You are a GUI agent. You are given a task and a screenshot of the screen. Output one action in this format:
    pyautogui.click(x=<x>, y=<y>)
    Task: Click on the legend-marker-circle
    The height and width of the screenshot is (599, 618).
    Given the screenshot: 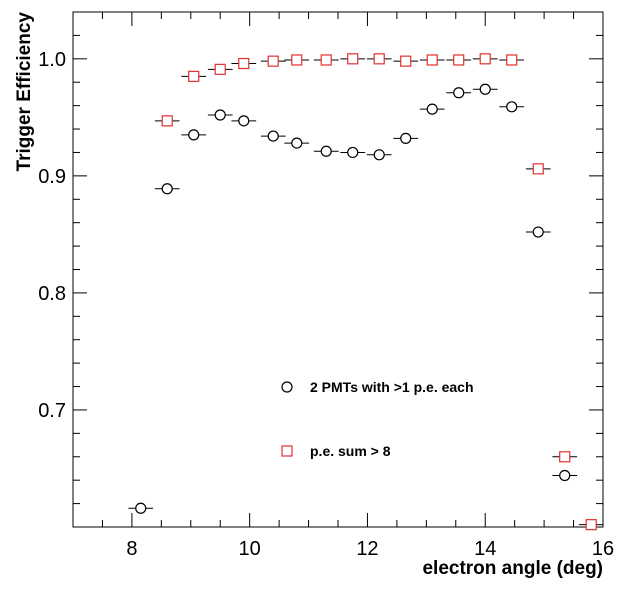 What is the action you would take?
    pyautogui.click(x=287, y=387)
    